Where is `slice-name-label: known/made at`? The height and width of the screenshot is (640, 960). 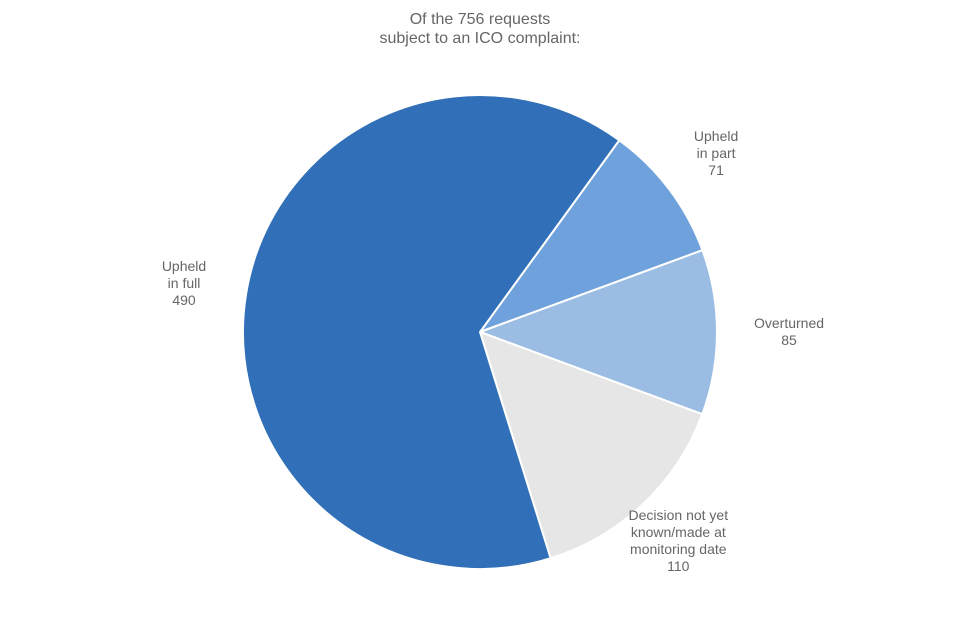
slice-name-label: known/made at is located at coordinates (678, 531).